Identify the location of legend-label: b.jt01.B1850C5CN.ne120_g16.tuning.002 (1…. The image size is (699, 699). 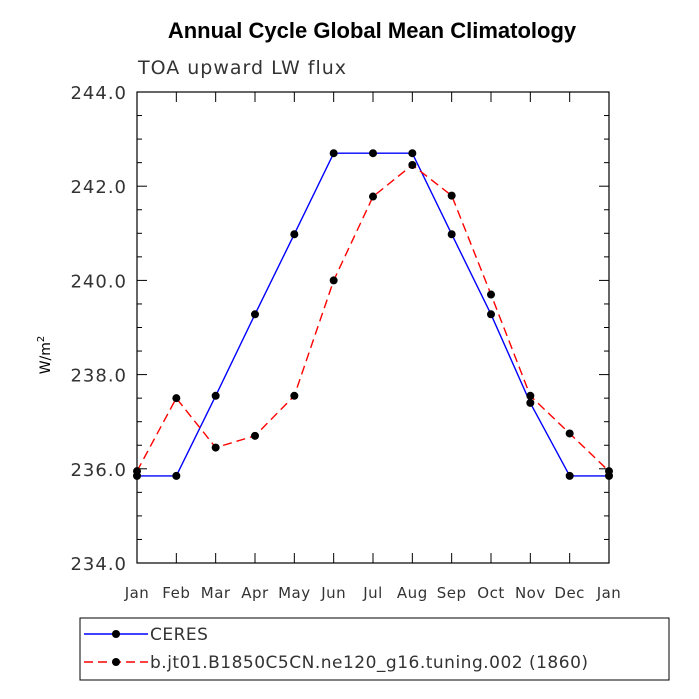
(369, 663).